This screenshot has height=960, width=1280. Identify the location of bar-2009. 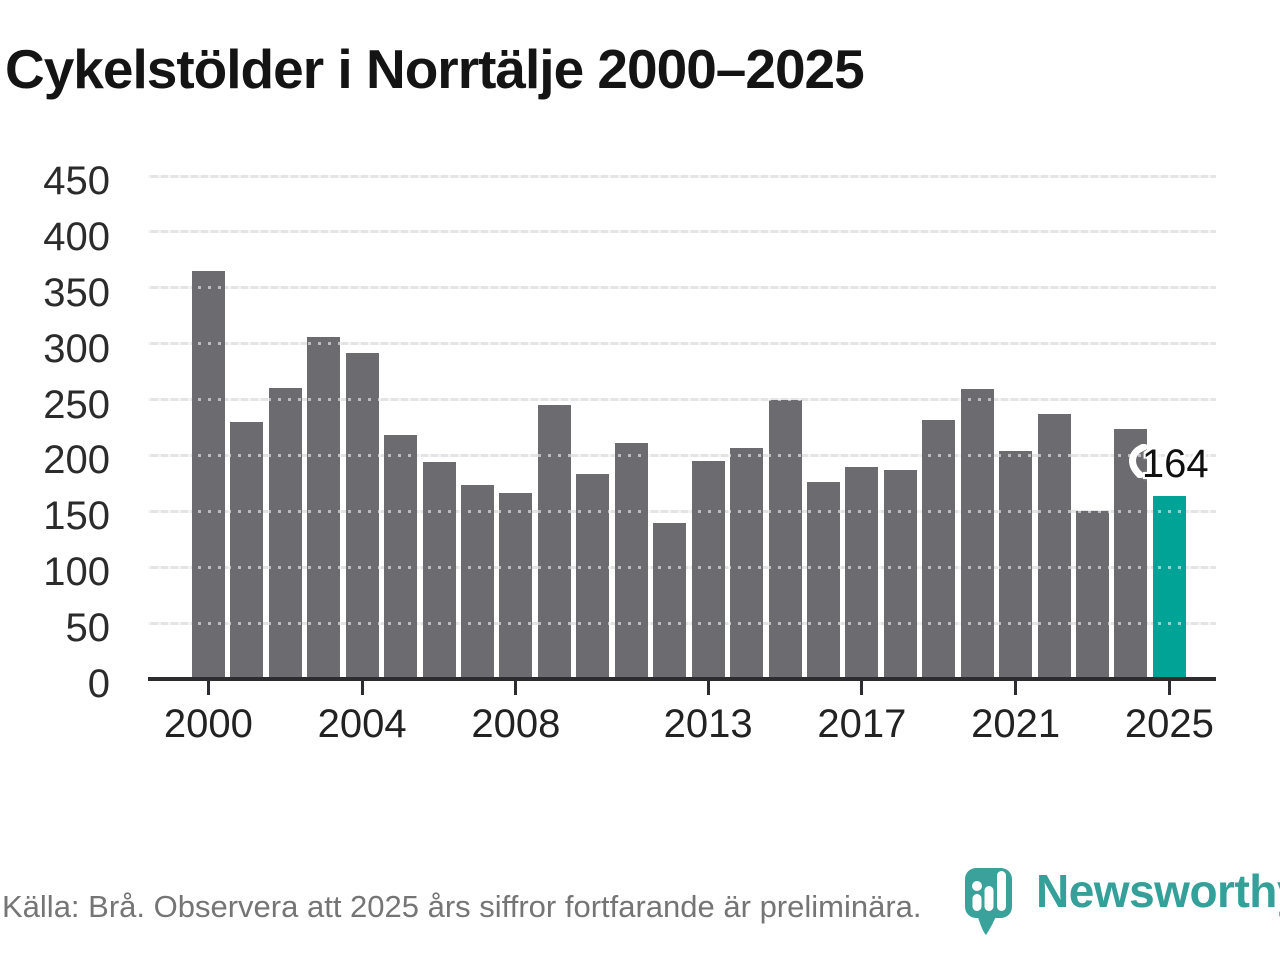
(554, 541).